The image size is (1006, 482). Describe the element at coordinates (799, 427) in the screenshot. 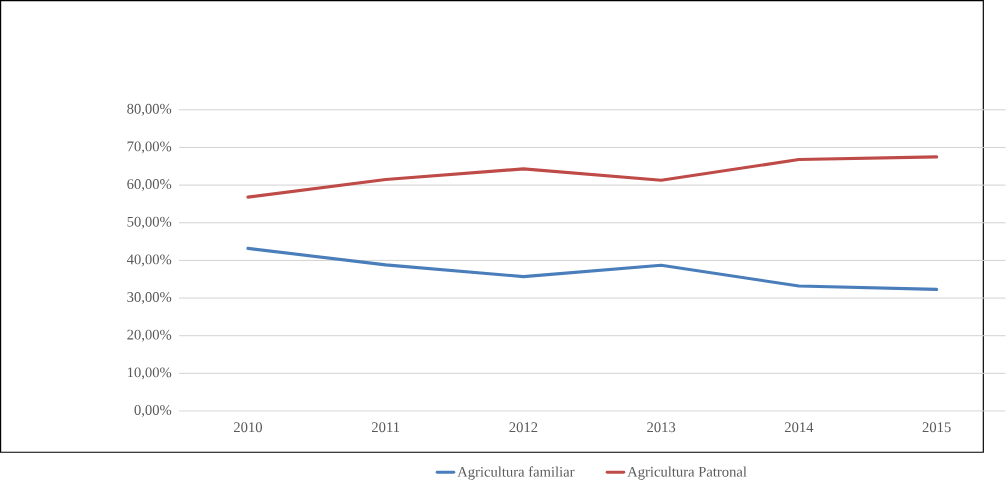

I see `x-tick-label: 2014` at that location.